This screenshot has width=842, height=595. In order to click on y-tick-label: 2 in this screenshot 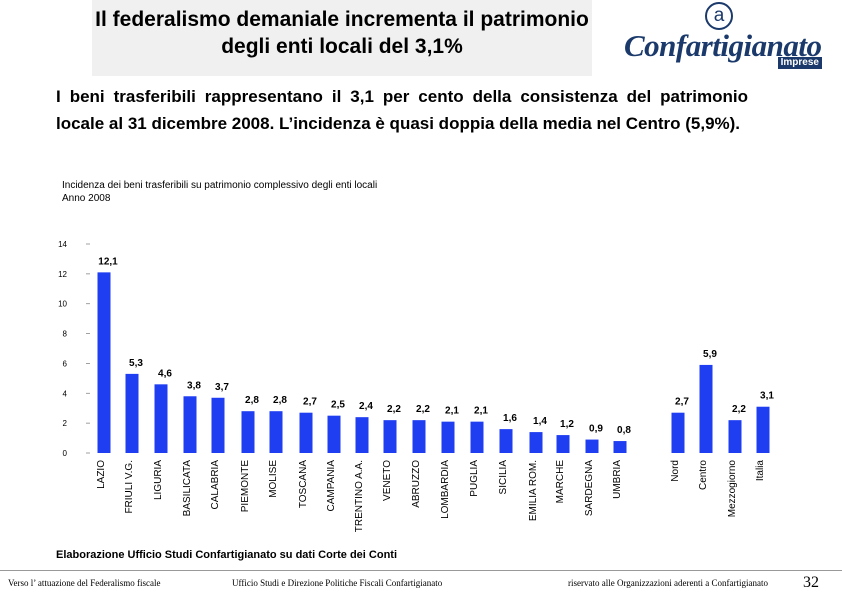, I will do `click(65, 423)`.